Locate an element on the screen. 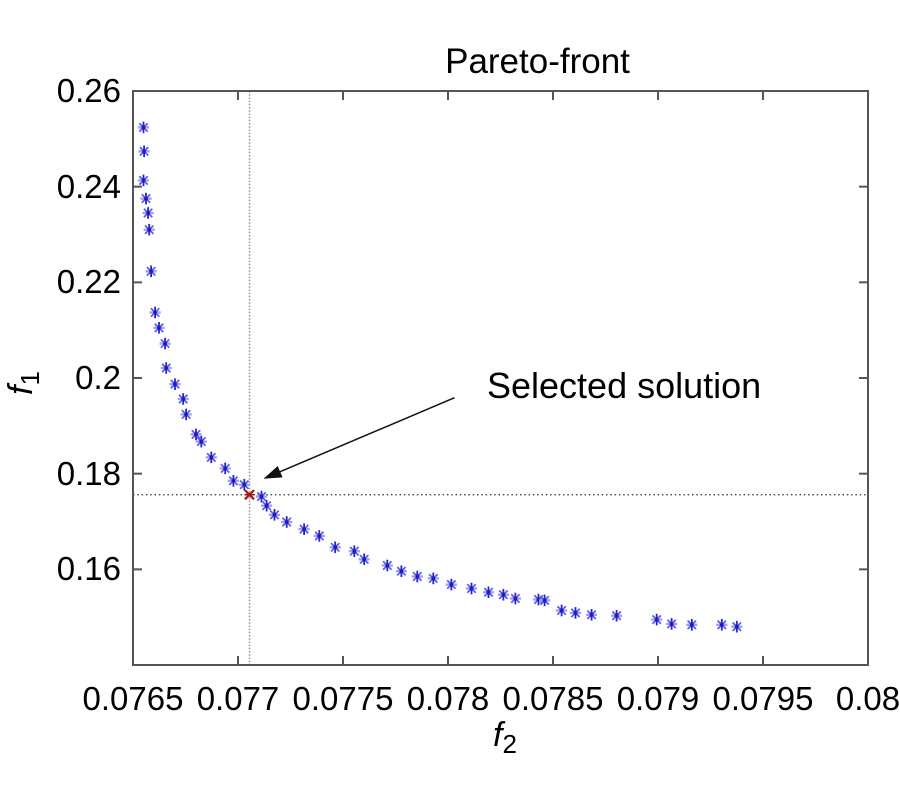  x-tick-label: 0.08 is located at coordinates (867, 698).